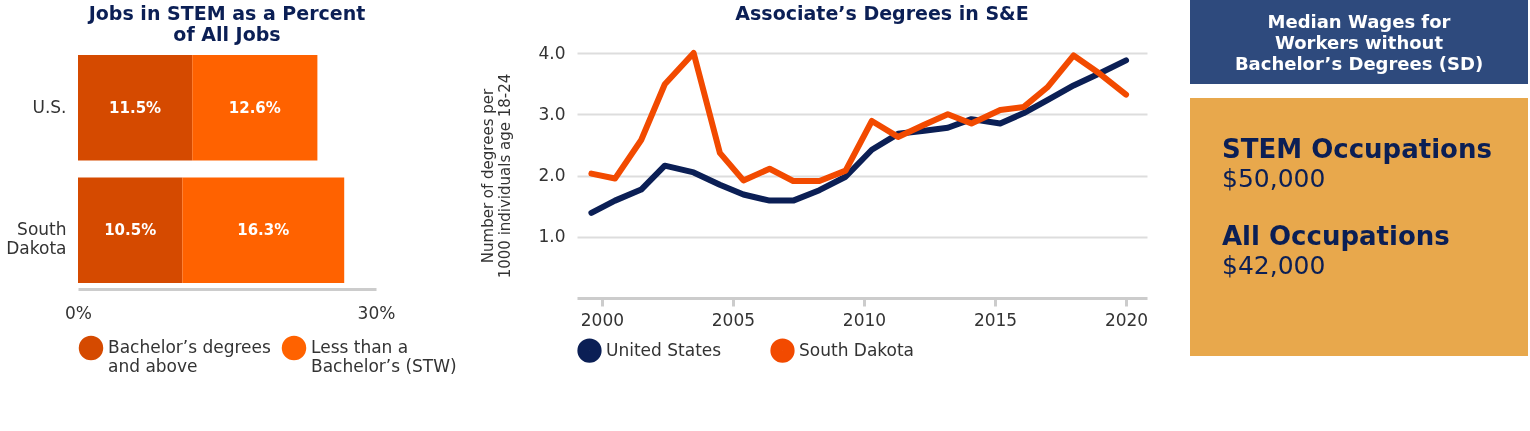  What do you see at coordinates (552, 175) in the screenshot?
I see `y-tick-label: 2.0` at bounding box center [552, 175].